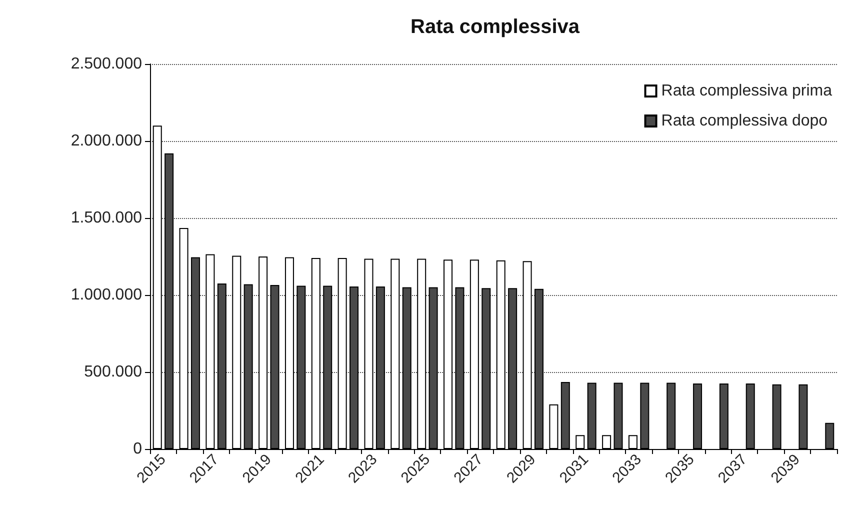 The height and width of the screenshot is (523, 857). What do you see at coordinates (137, 449) in the screenshot?
I see `y-tick-label: 0` at bounding box center [137, 449].